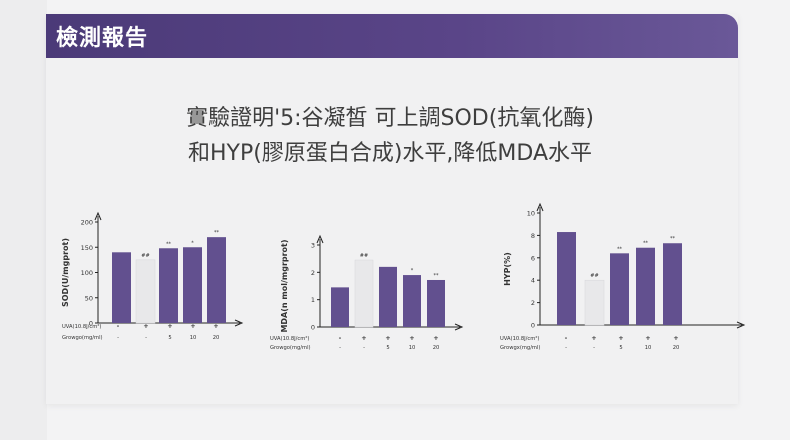 This screenshot has height=440, width=790. Describe the element at coordinates (102, 38) in the screenshot. I see `header-title: 檢測報告` at that location.